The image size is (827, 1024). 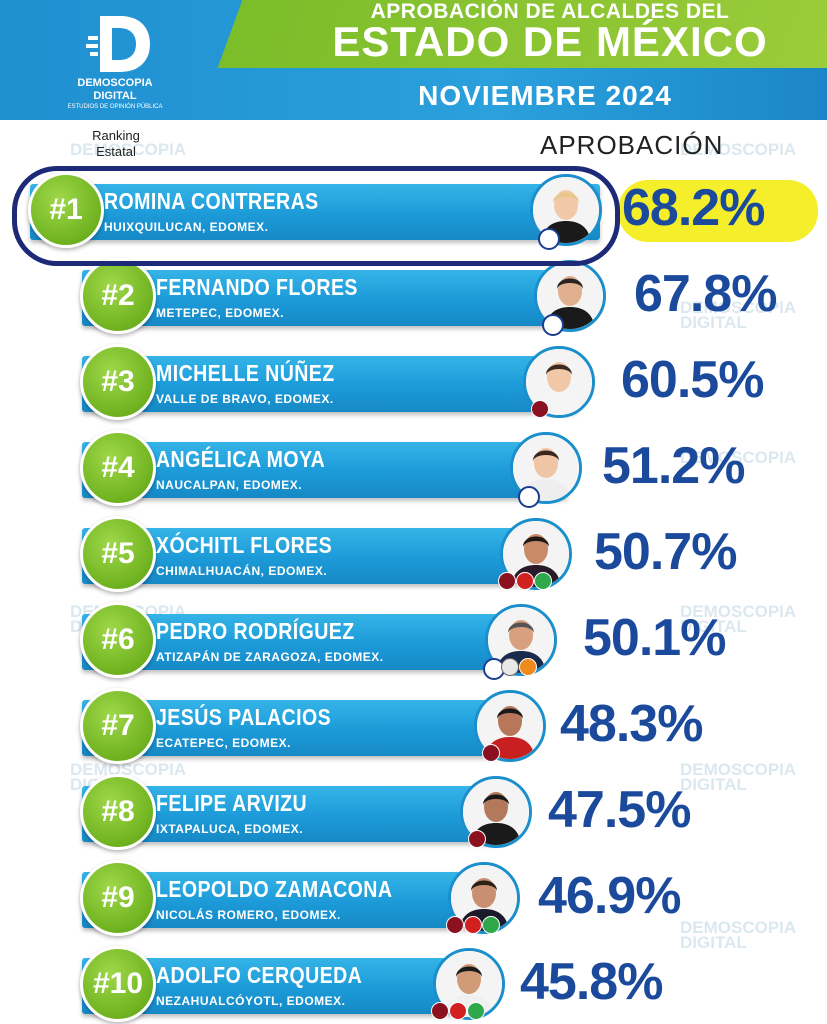 What do you see at coordinates (705, 294) in the screenshot?
I see `approval-percentage: 67.8%` at bounding box center [705, 294].